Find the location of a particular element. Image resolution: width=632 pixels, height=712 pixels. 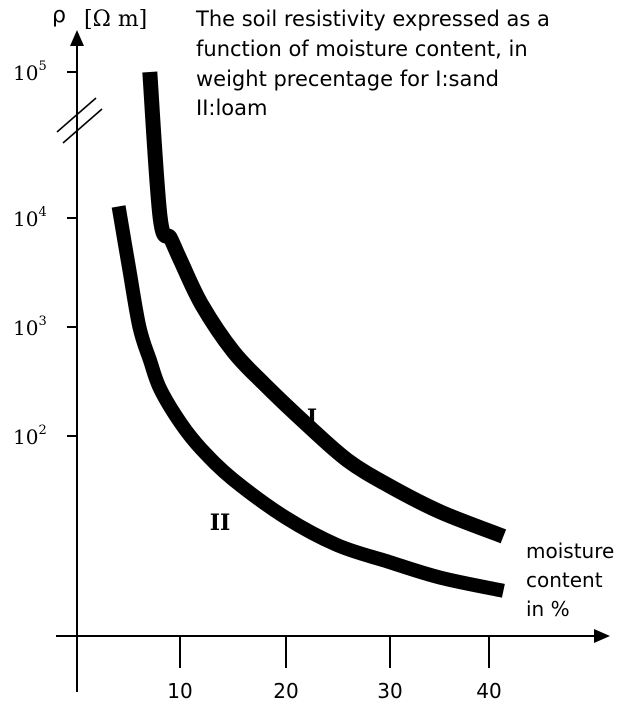

chart-title-line-2: function of moisture content, in is located at coordinates (362, 49).